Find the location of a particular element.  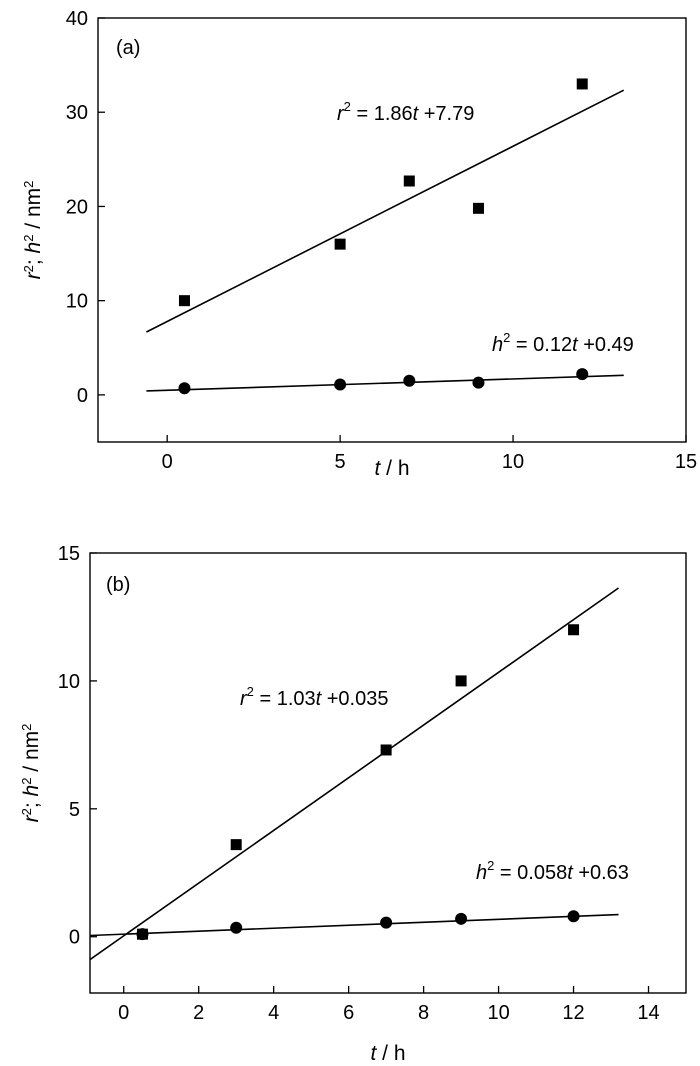

x-tick-label: 12 is located at coordinates (573, 1013).